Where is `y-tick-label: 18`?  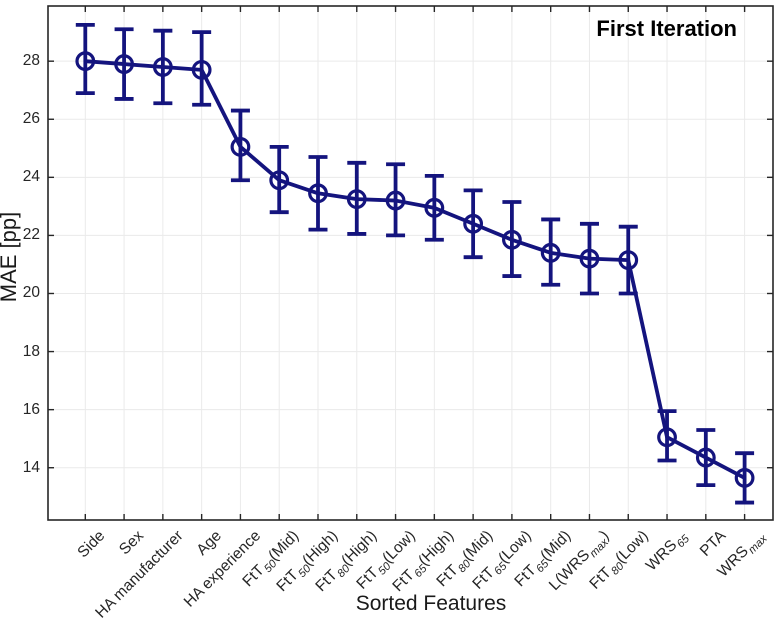 y-tick-label: 18 is located at coordinates (31, 351).